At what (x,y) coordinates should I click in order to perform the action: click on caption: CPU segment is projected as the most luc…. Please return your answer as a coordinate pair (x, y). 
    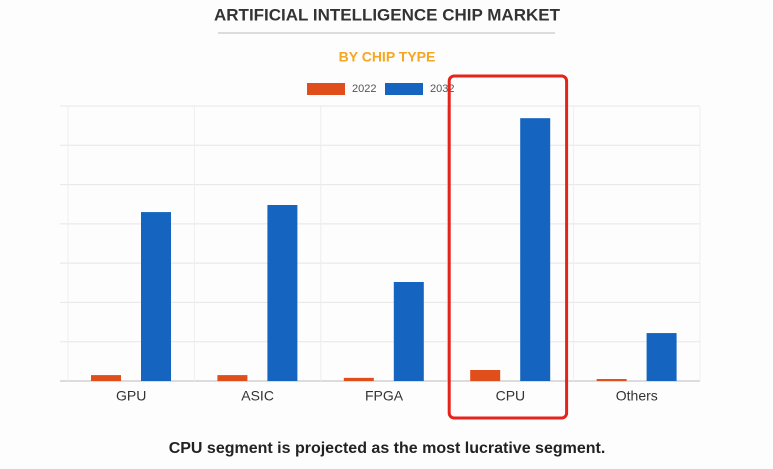
    Looking at the image, I should click on (387, 448).